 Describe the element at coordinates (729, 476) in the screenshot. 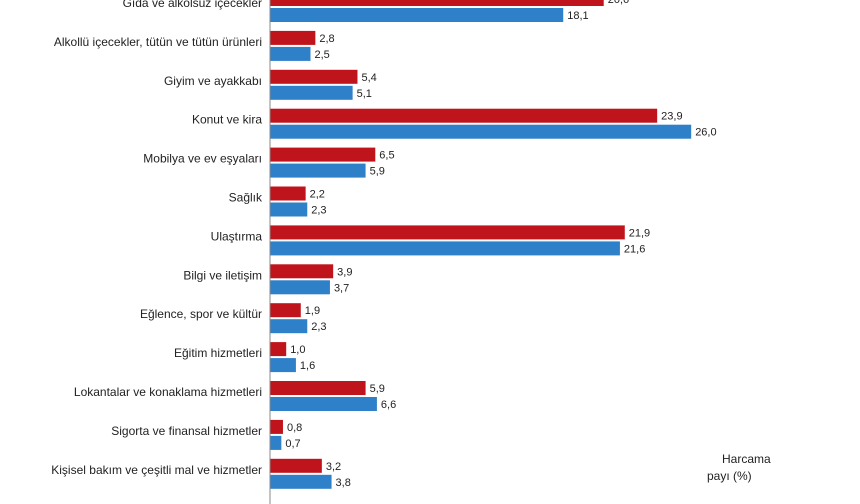

I see `x-axis-unit-label-line2: payı (%)` at that location.